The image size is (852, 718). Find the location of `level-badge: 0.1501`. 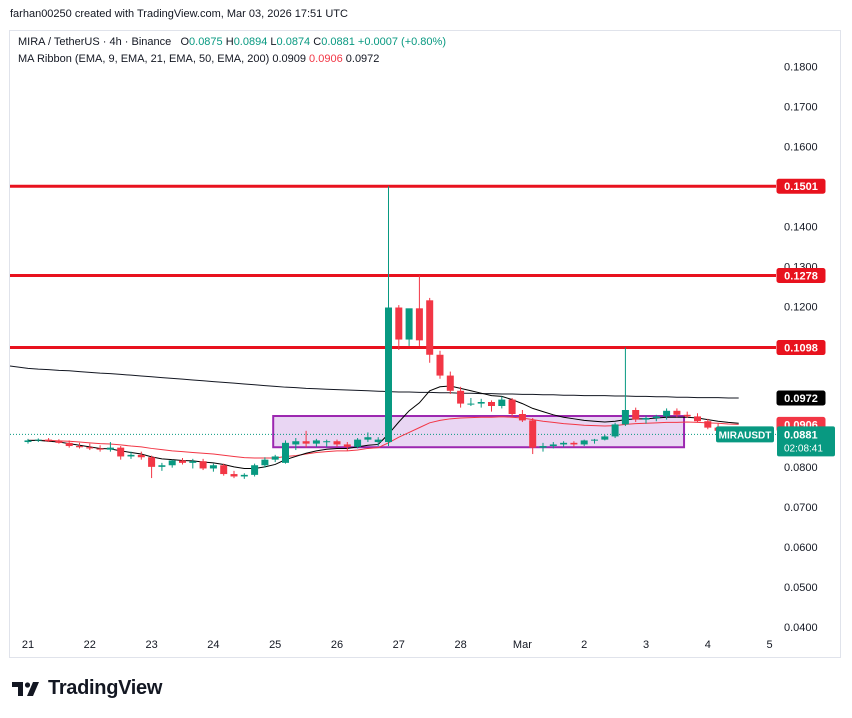

level-badge: 0.1501 is located at coordinates (801, 187).